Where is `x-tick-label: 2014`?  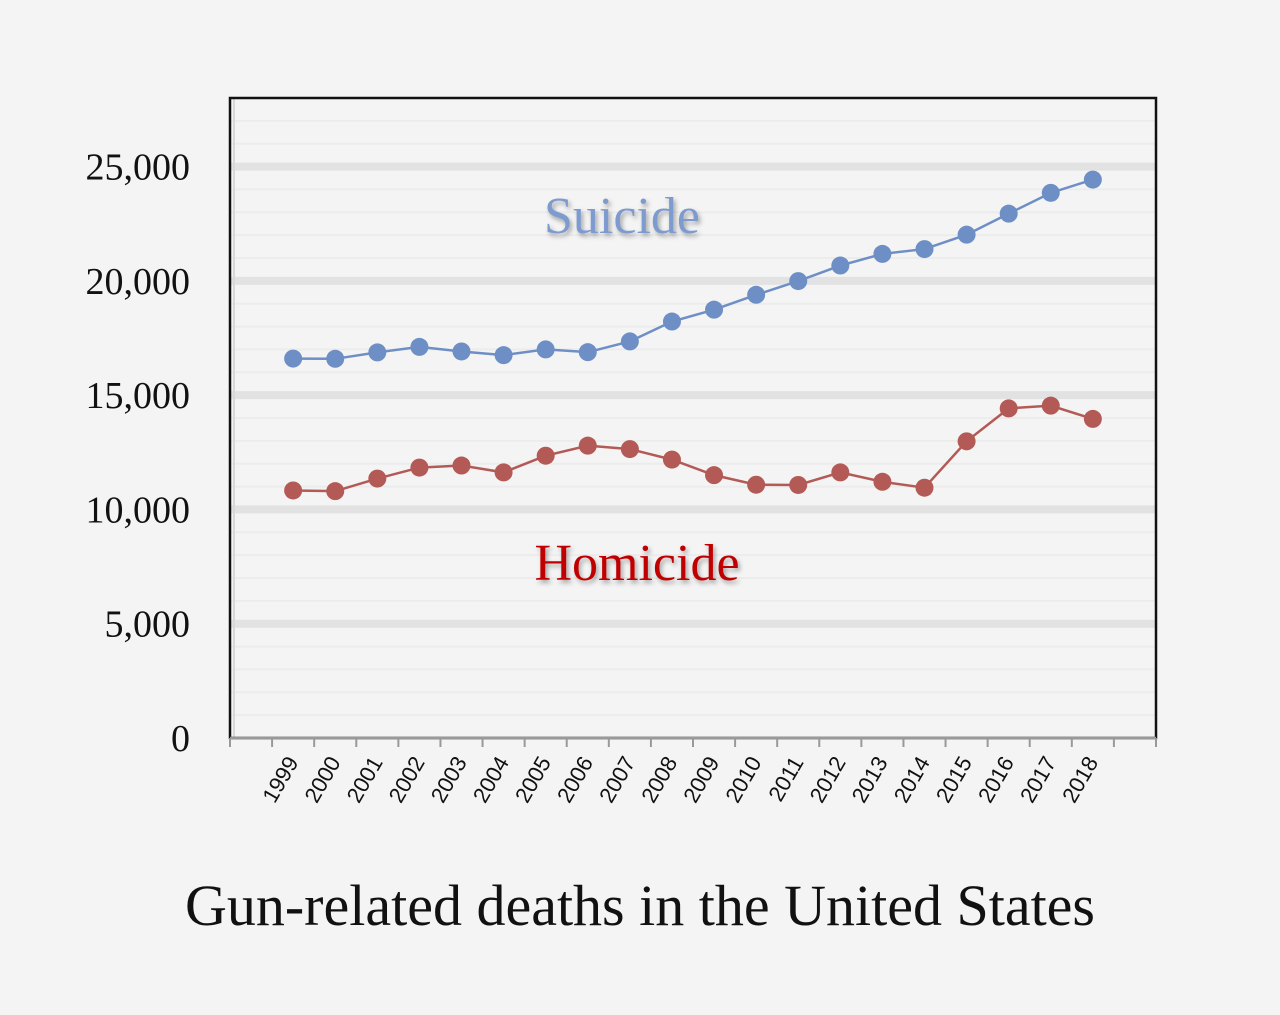
x-tick-label: 2014 is located at coordinates (912, 779).